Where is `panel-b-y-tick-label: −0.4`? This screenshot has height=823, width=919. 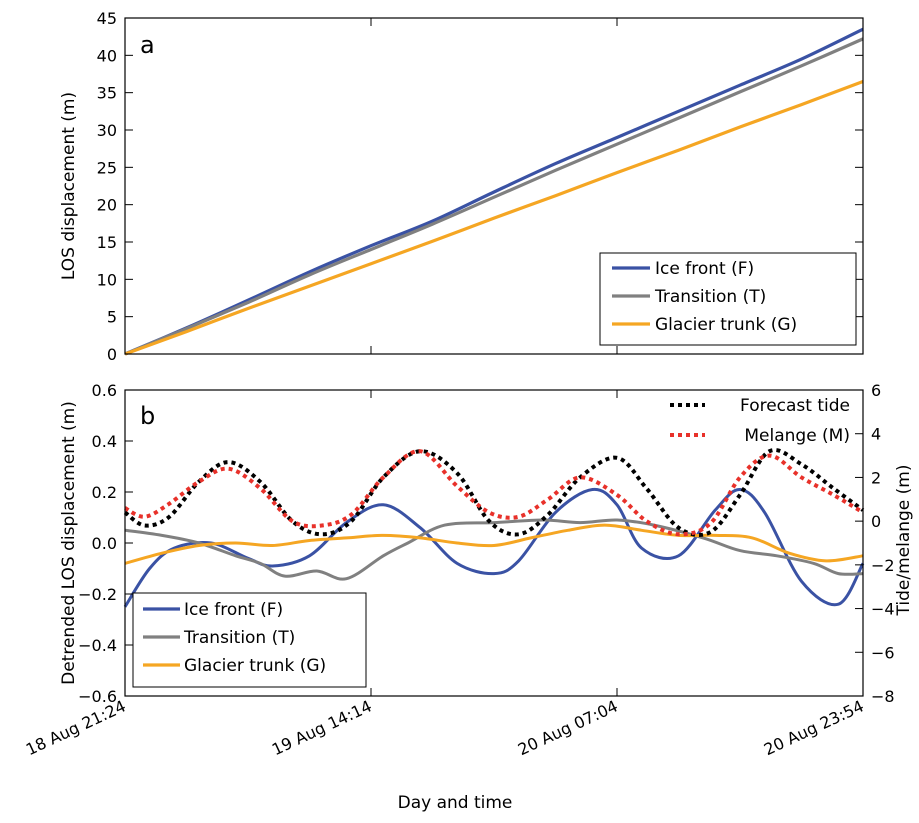 panel-b-y-tick-label: −0.4 is located at coordinates (97, 645).